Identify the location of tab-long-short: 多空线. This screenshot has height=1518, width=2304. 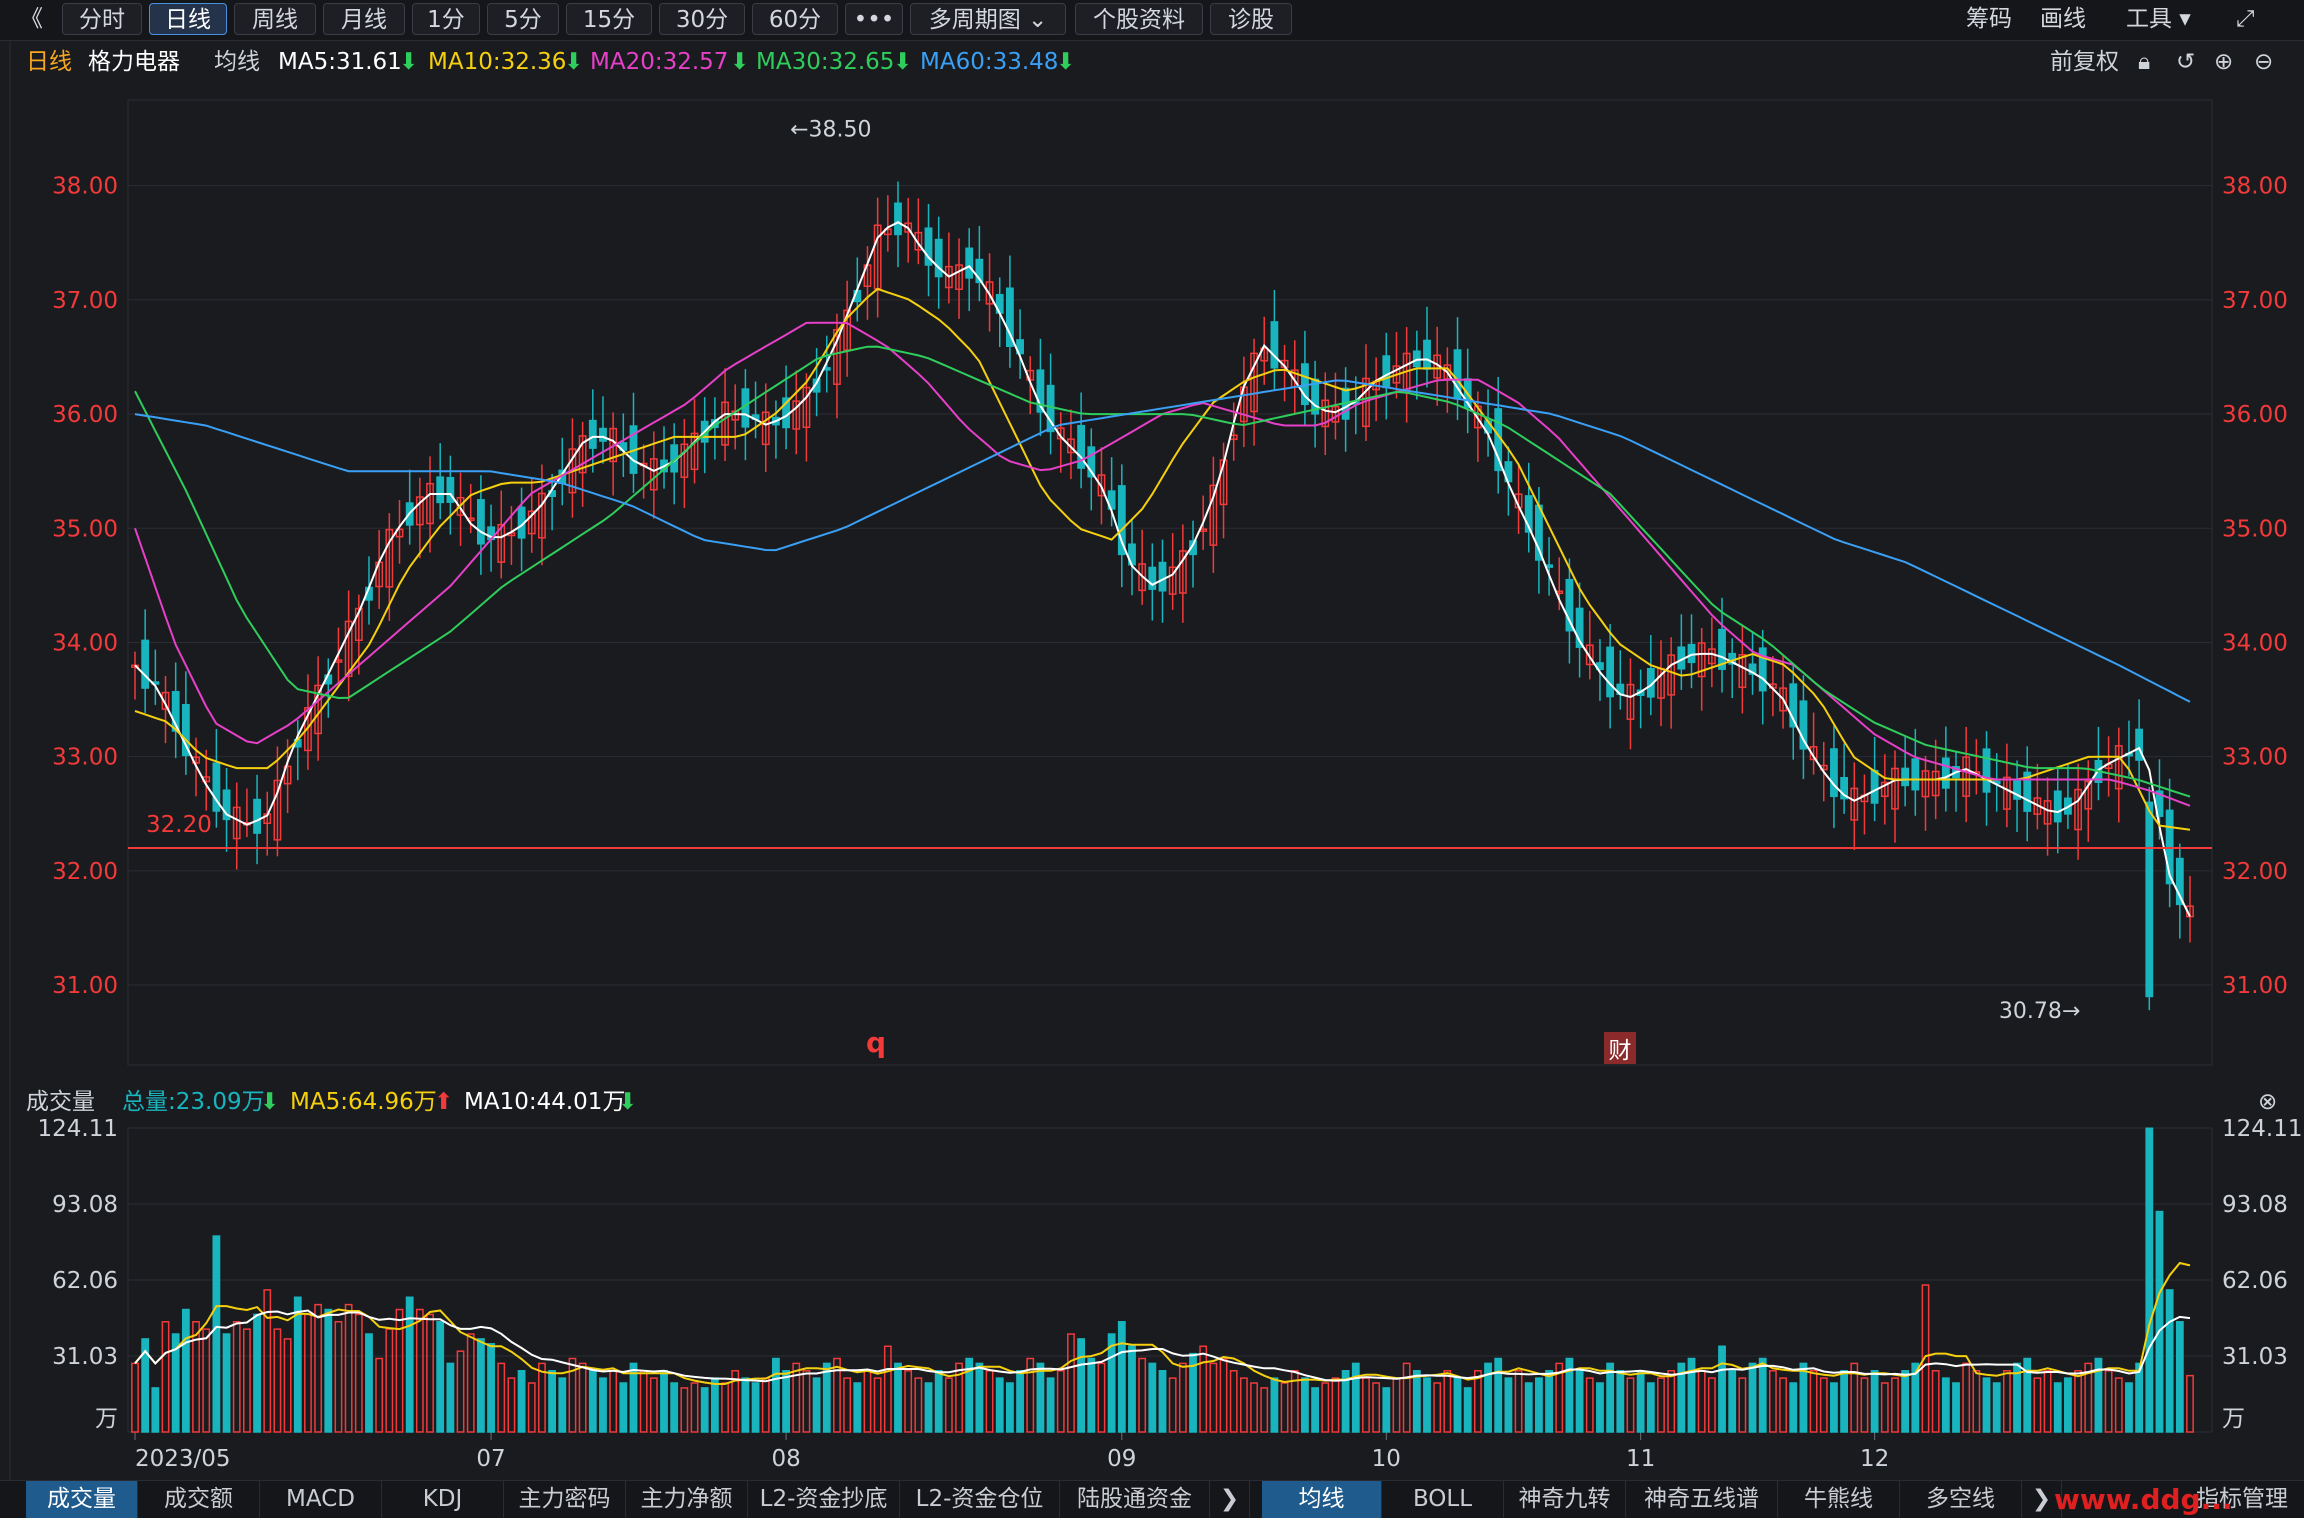
(1961, 1499).